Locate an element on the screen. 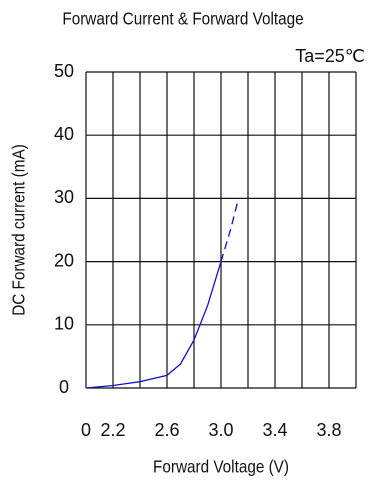 The width and height of the screenshot is (371, 486). x-tick-label: 2.6 is located at coordinates (166, 430).